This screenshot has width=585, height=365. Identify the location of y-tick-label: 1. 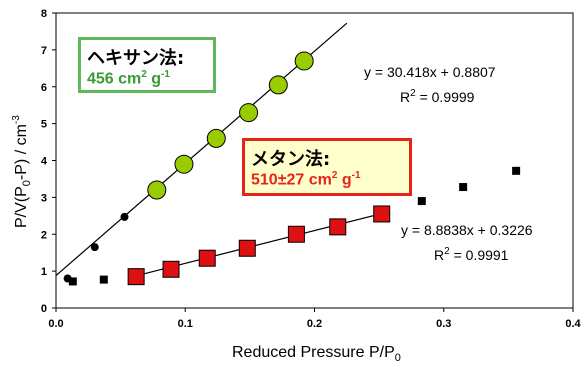
(44, 272).